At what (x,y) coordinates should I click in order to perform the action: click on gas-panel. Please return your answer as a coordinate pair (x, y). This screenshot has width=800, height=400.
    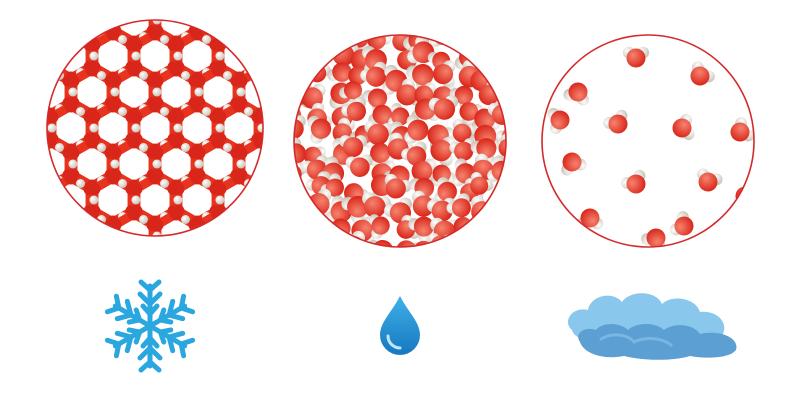
    Looking at the image, I should click on (648, 141).